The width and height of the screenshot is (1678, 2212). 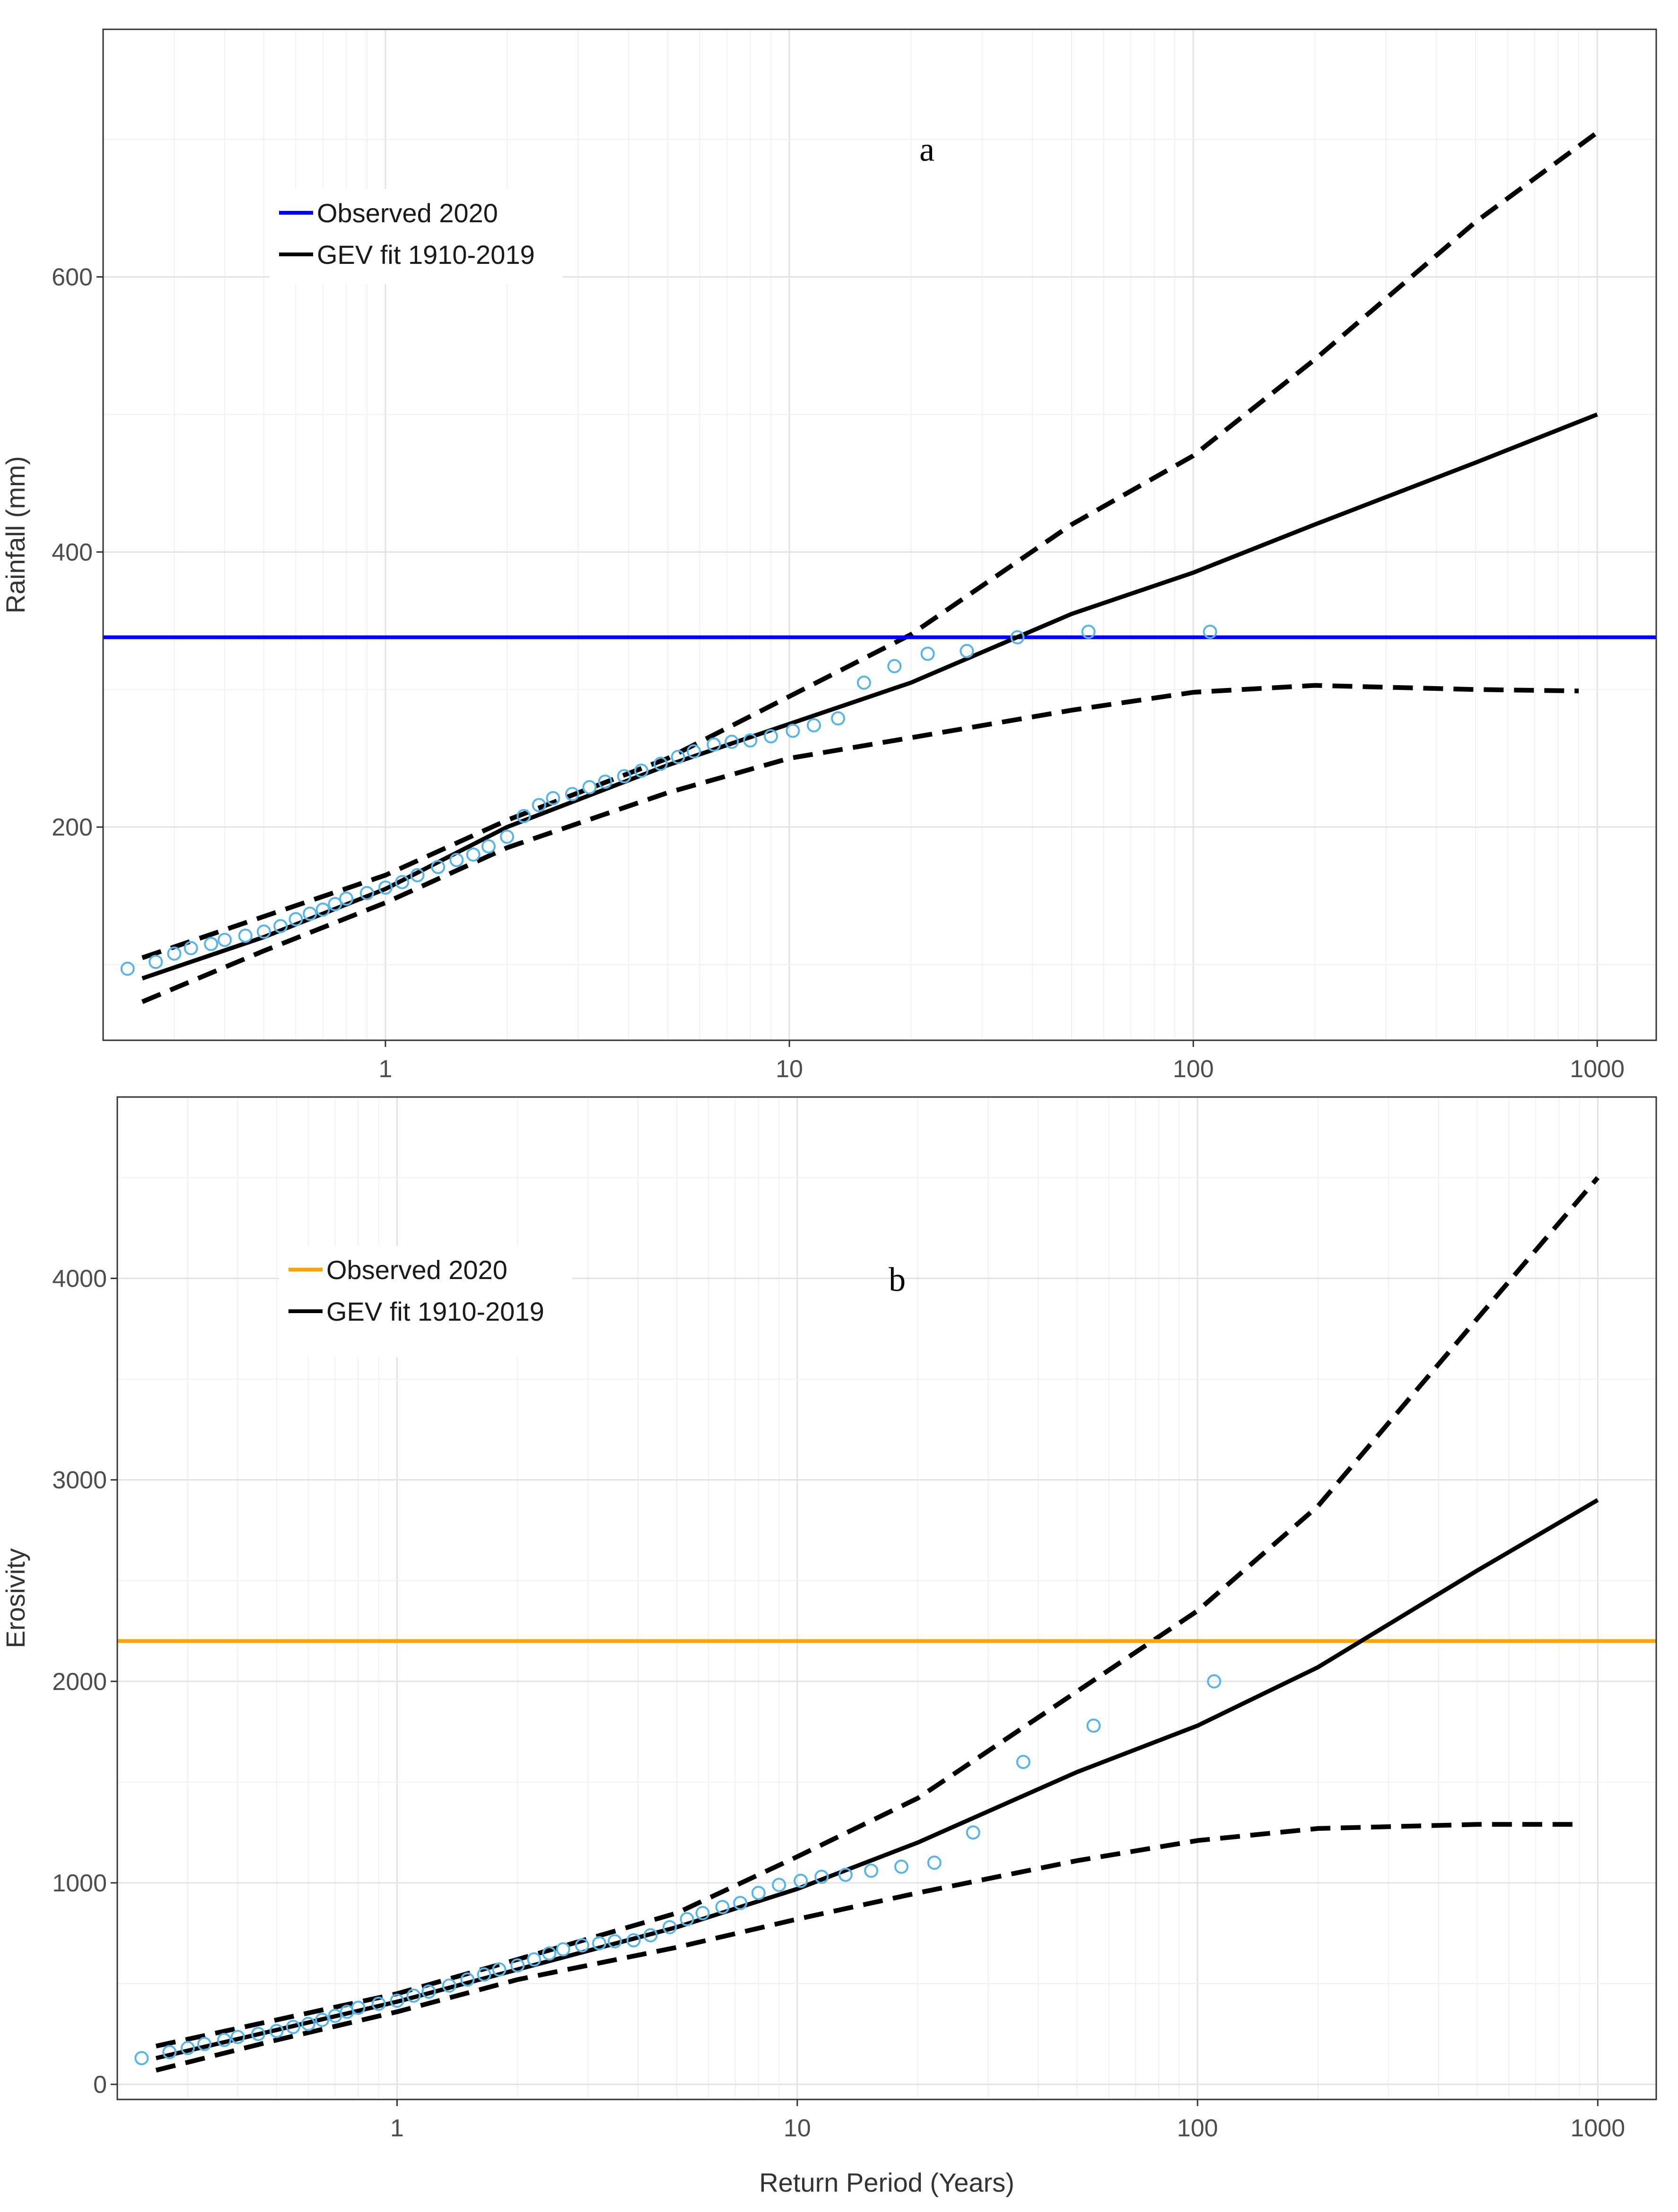 I want to click on panel-b-y-ticks: 0 1000 2000 3000 4000, so click(x=84, y=1682).